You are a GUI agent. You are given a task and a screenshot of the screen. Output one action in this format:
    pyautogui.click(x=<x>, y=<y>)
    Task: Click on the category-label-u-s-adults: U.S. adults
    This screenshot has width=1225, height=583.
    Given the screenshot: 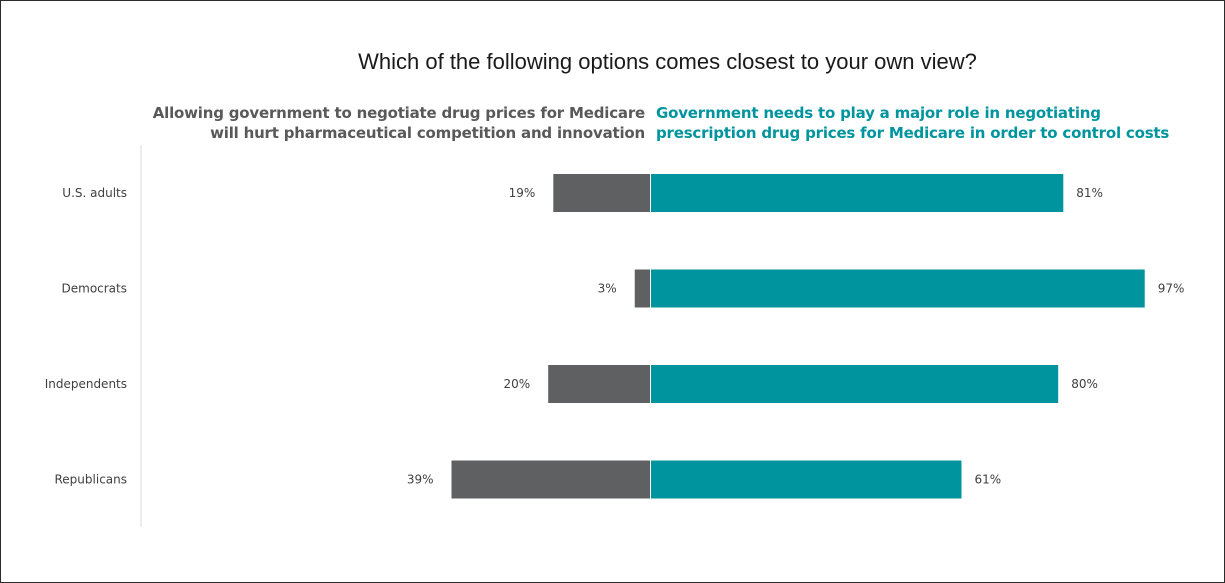 What is the action you would take?
    pyautogui.click(x=94, y=193)
    